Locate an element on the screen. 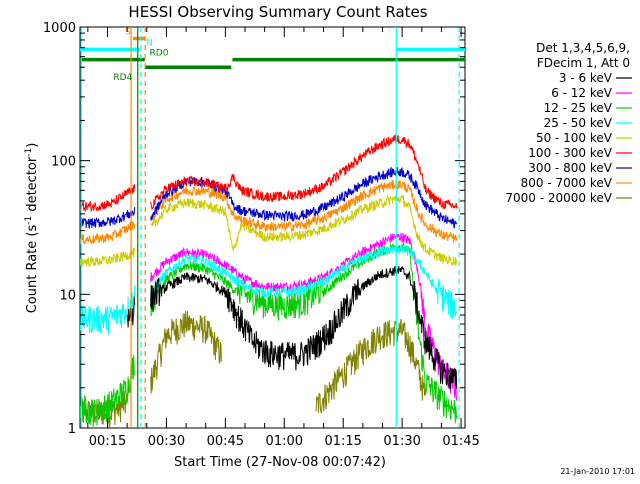  y-axis-label-part: ) is located at coordinates (32, 145).